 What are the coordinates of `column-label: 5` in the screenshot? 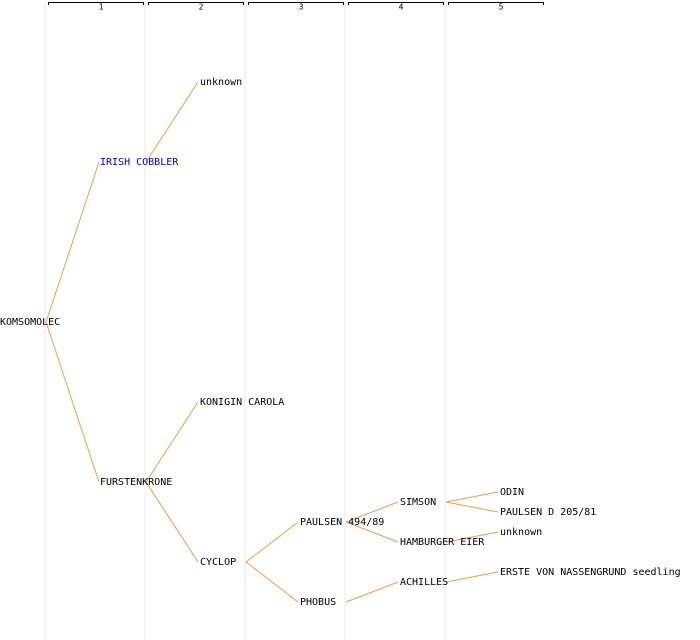 It's located at (501, 7).